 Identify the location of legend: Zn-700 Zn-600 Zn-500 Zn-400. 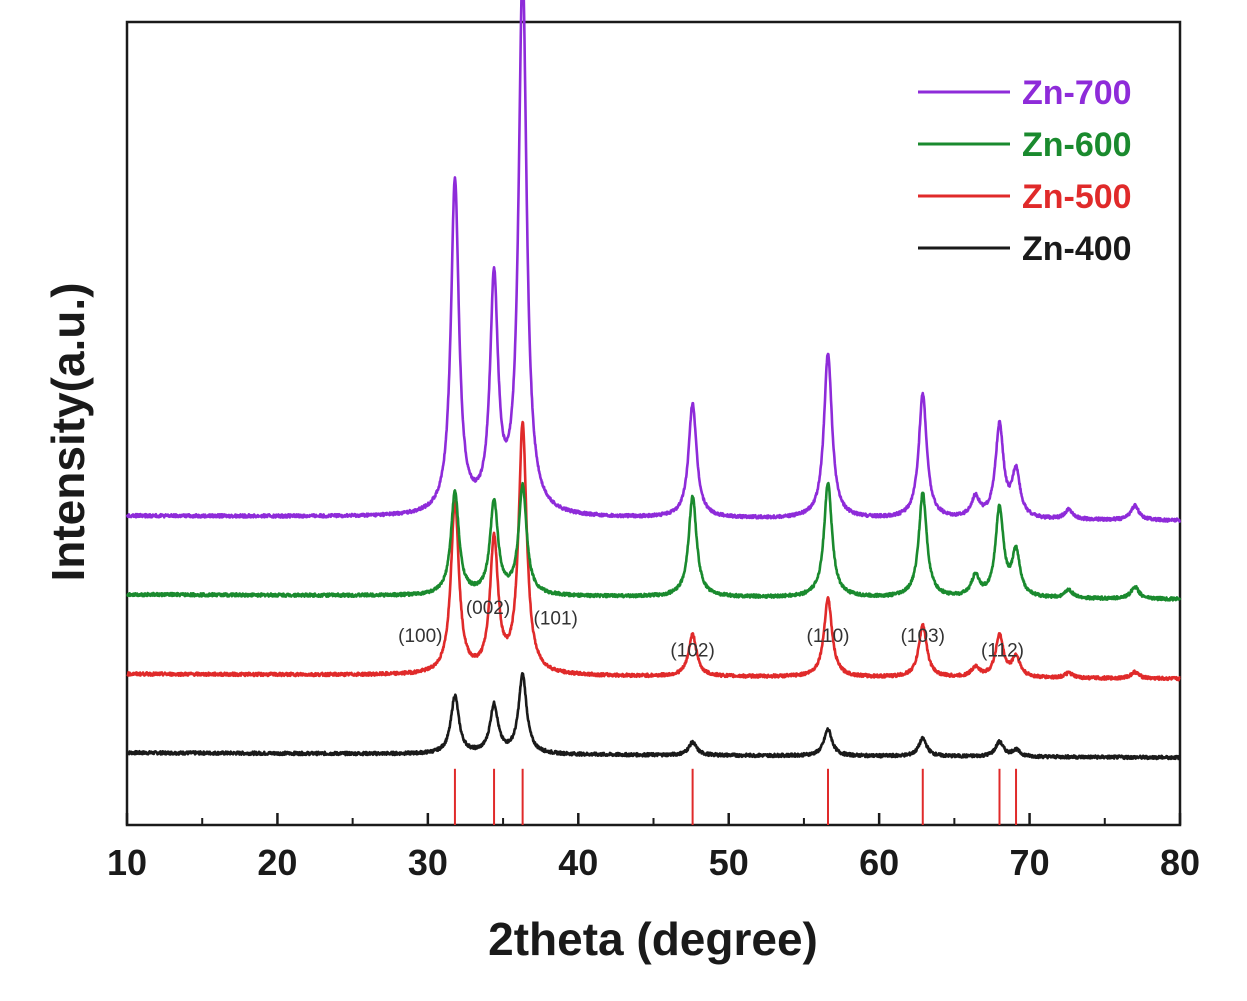
(1025, 171).